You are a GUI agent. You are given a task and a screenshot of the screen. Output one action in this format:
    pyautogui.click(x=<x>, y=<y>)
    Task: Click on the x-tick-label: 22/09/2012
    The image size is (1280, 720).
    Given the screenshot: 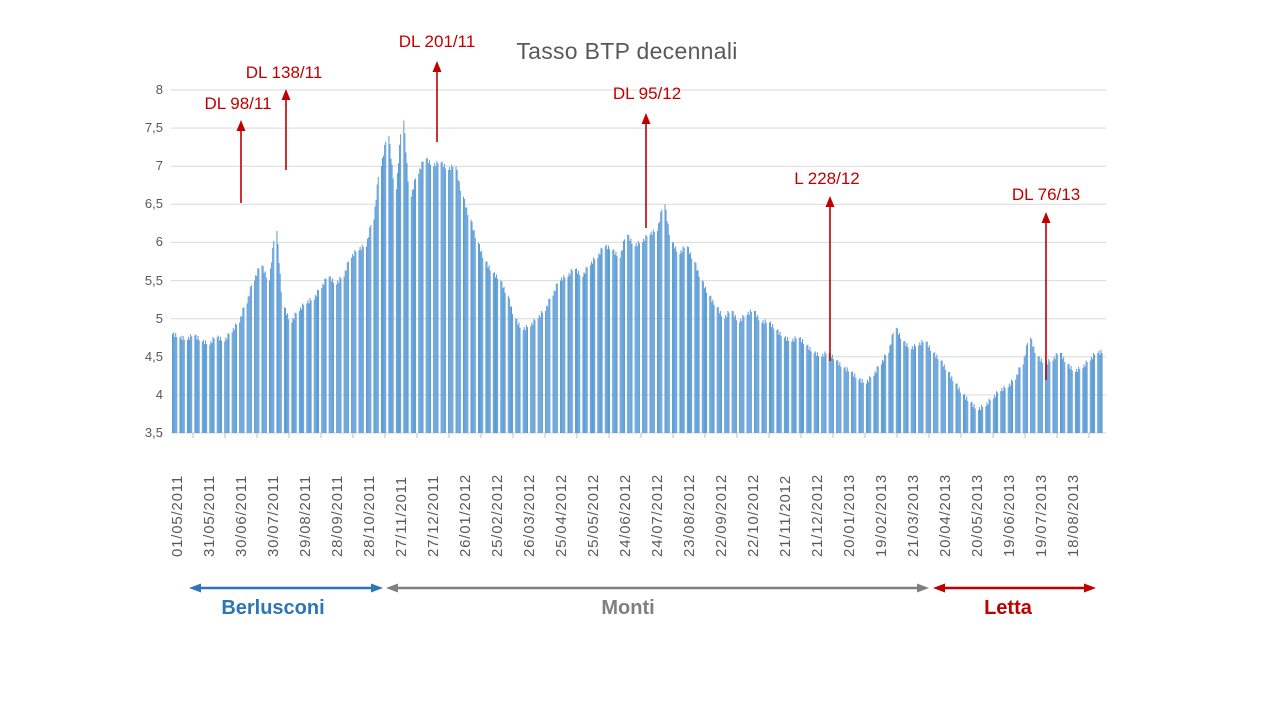 What is the action you would take?
    pyautogui.click(x=721, y=515)
    